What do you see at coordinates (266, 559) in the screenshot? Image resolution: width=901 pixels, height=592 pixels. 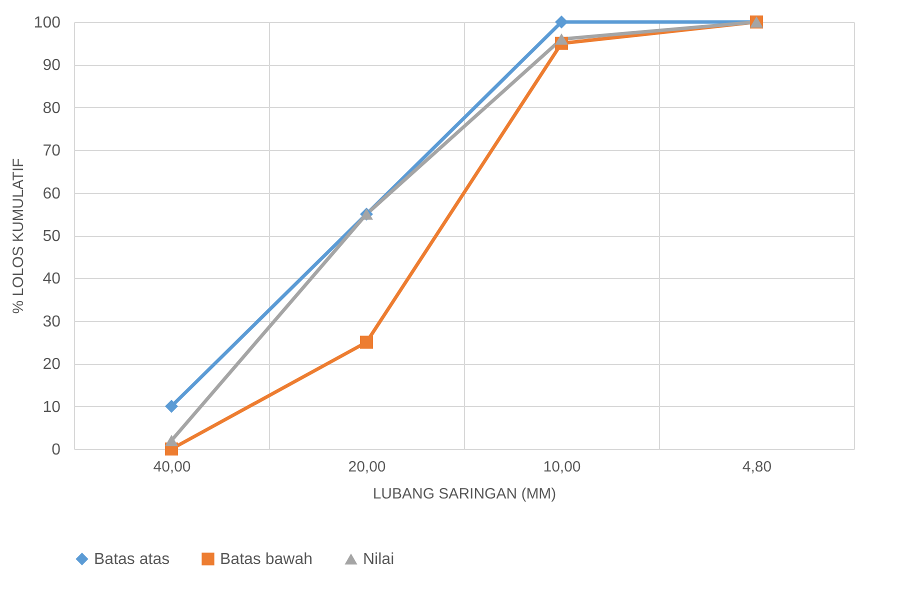 I see `legend-label: Batas bawah` at bounding box center [266, 559].